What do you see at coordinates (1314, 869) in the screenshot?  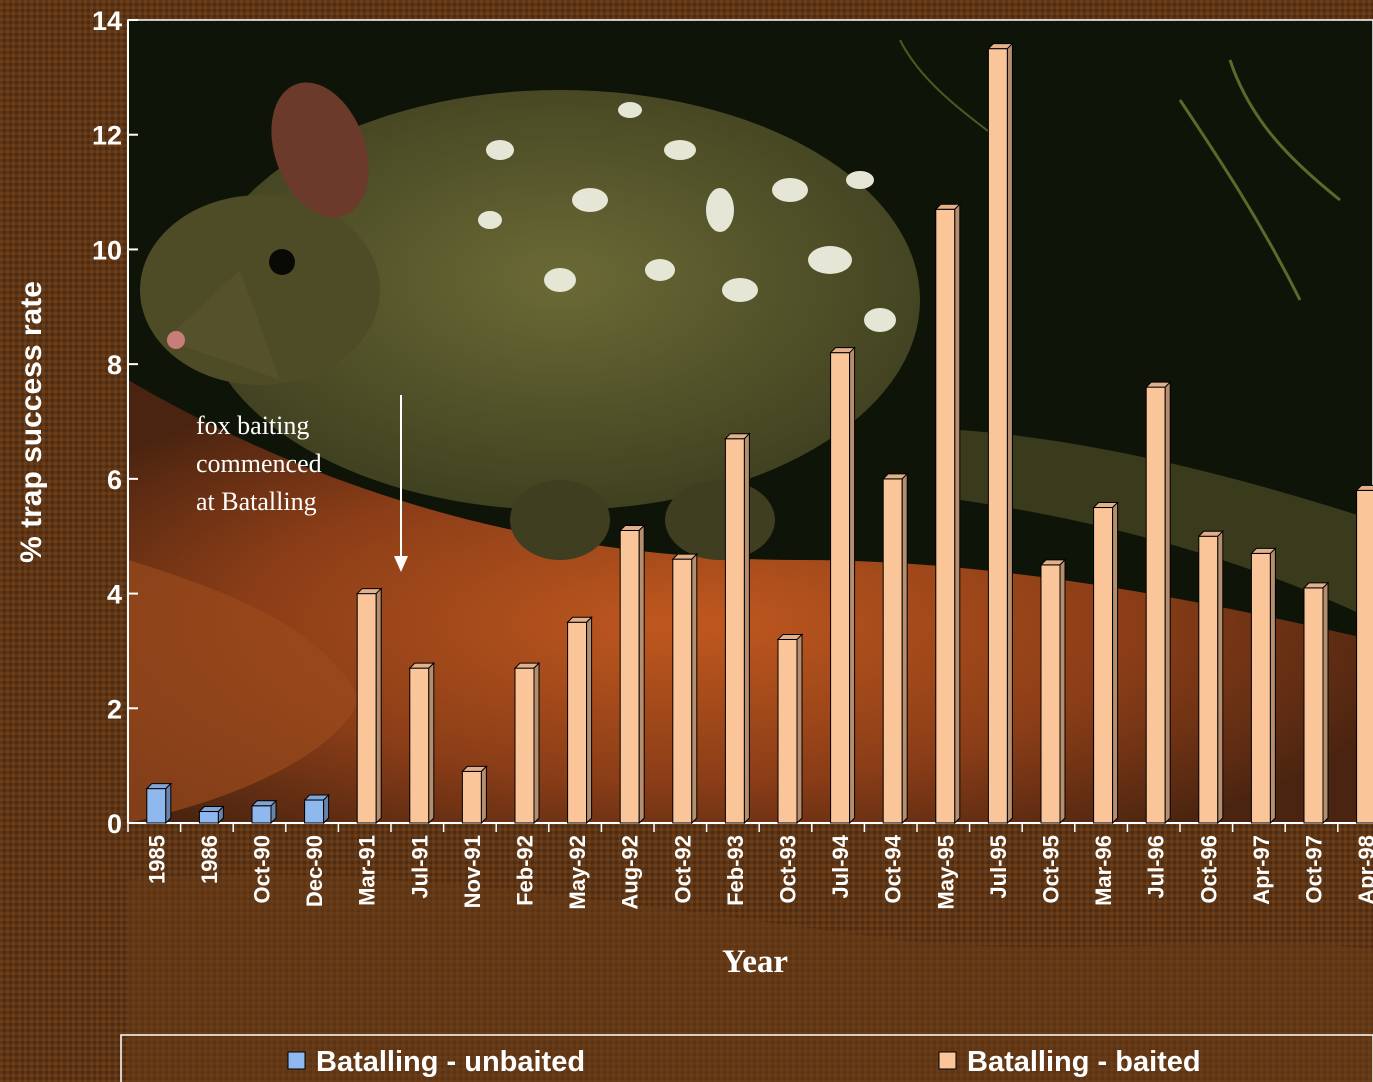 I see `x-tick-label: Oct-97` at bounding box center [1314, 869].